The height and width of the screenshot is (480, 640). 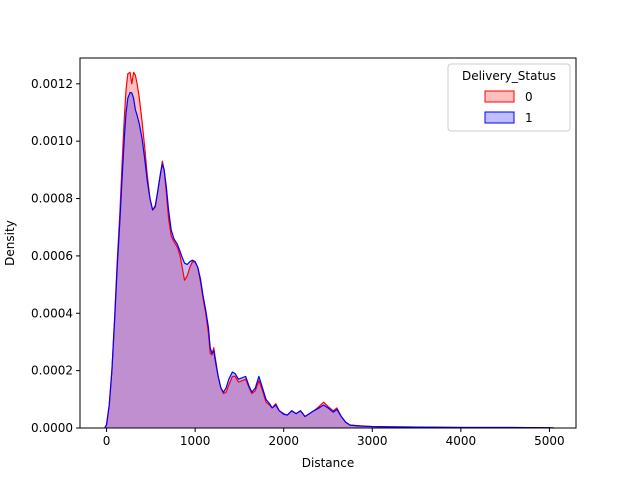 I want to click on y-tick-label: 0.0010, so click(x=52, y=141).